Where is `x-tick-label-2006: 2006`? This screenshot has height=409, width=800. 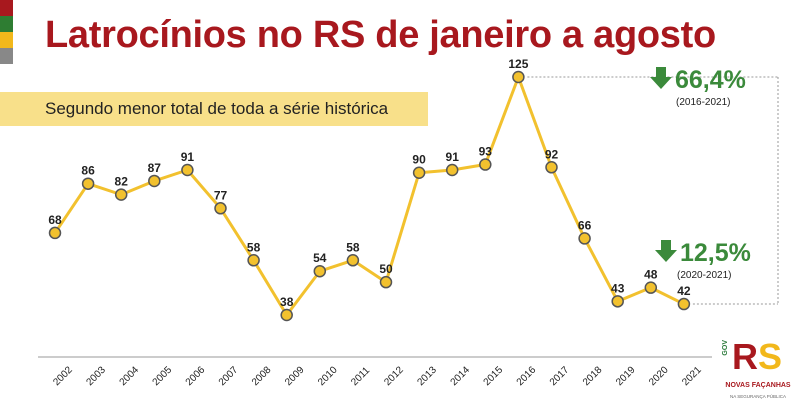 x-tick-label-2006: 2006 is located at coordinates (196, 376).